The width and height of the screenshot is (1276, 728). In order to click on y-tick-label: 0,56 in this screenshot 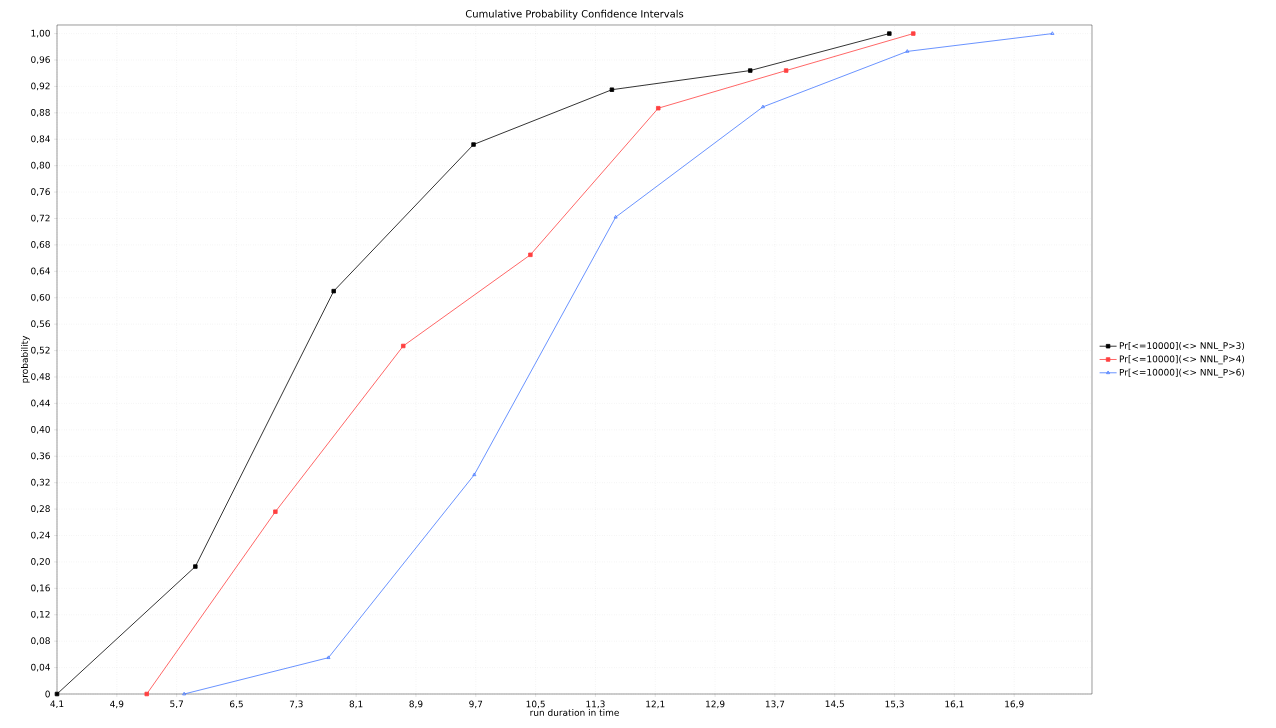, I will do `click(40, 324)`.